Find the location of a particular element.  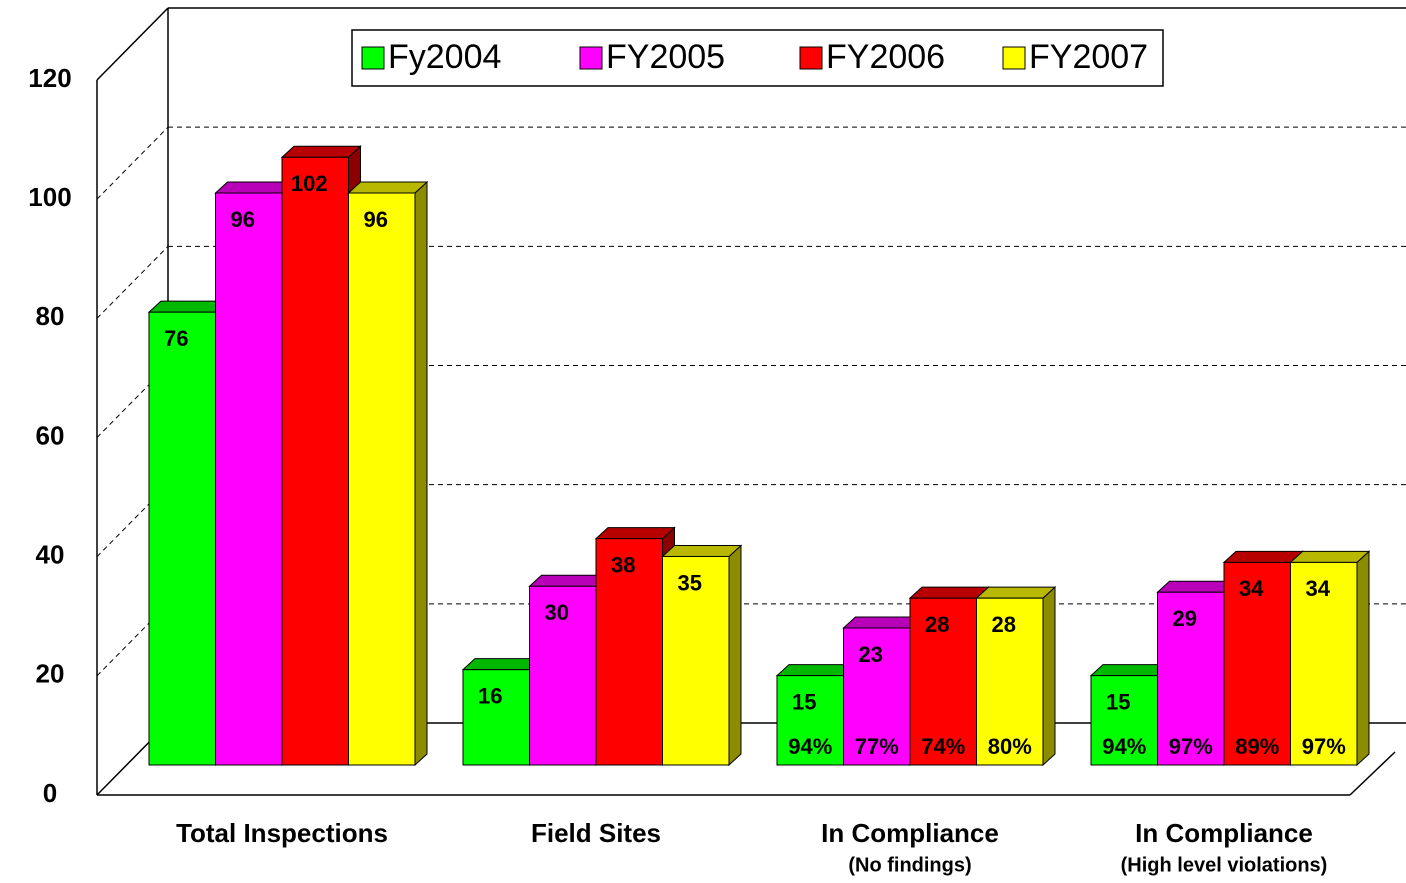

y-tick-label: 40 is located at coordinates (50, 555).